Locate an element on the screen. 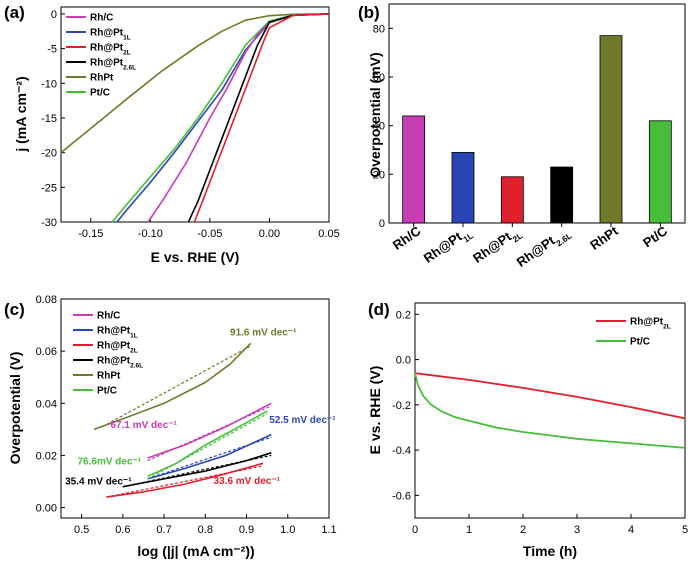 This screenshot has height=569, width=690. panel-a-x-tick-label: -0.15 is located at coordinates (90, 234).